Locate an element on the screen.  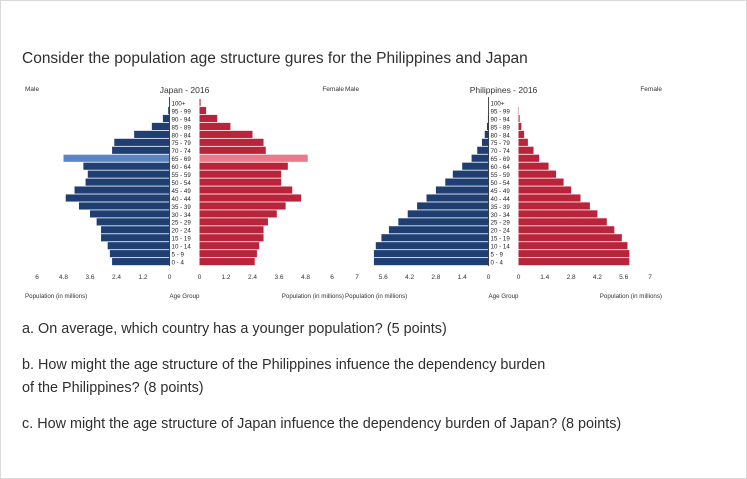
x-tick-label: 4.2 is located at coordinates (597, 277).